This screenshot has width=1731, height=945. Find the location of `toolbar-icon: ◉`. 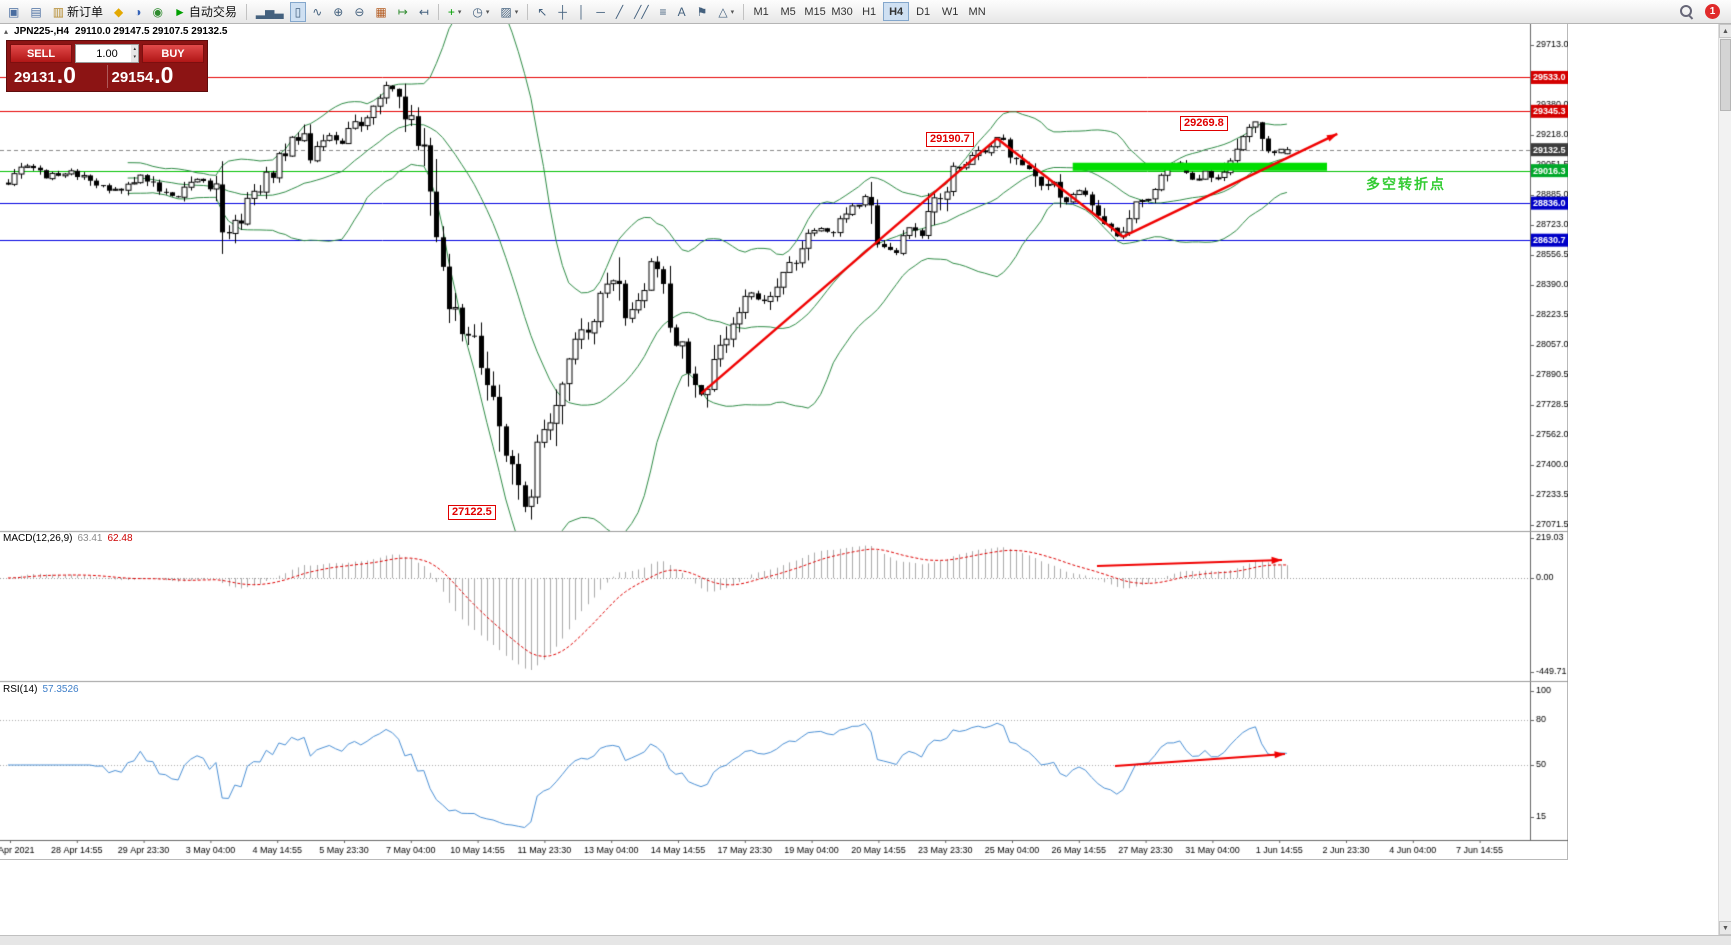

toolbar-icon: ◉ is located at coordinates (158, 11).